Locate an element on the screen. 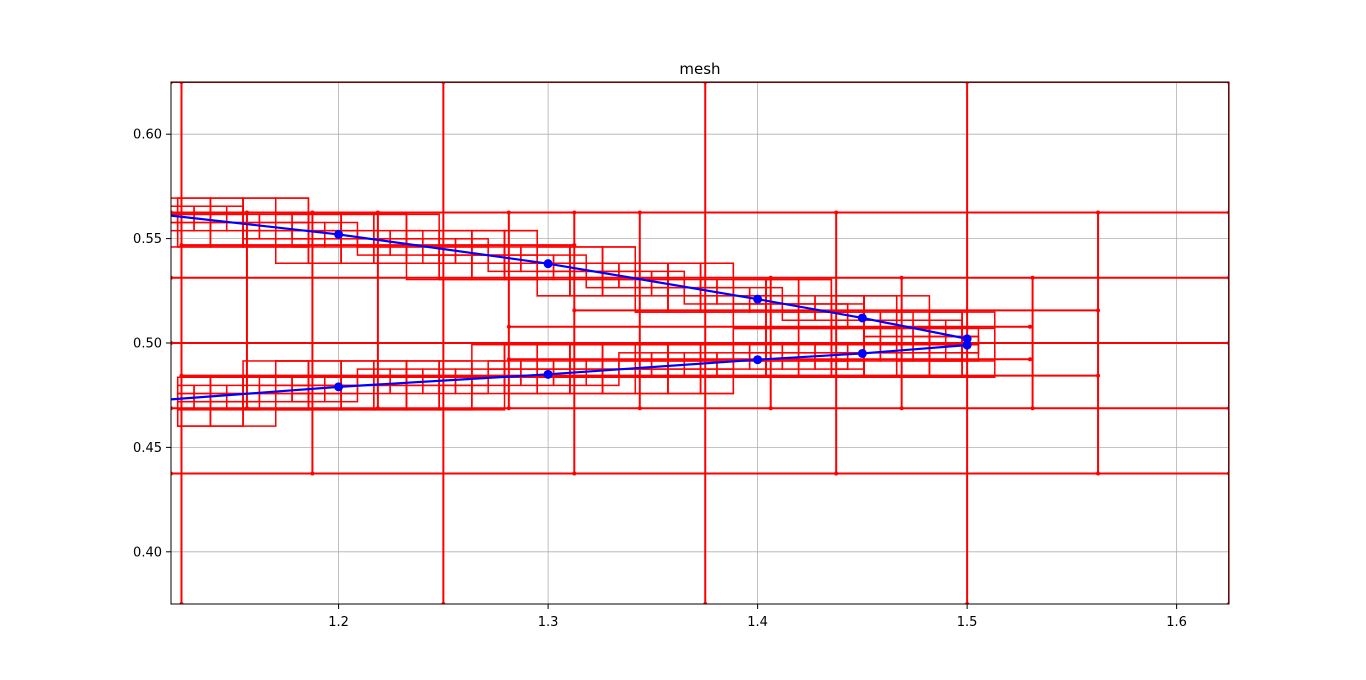  y-tick-label: 0.40 is located at coordinates (147, 552).